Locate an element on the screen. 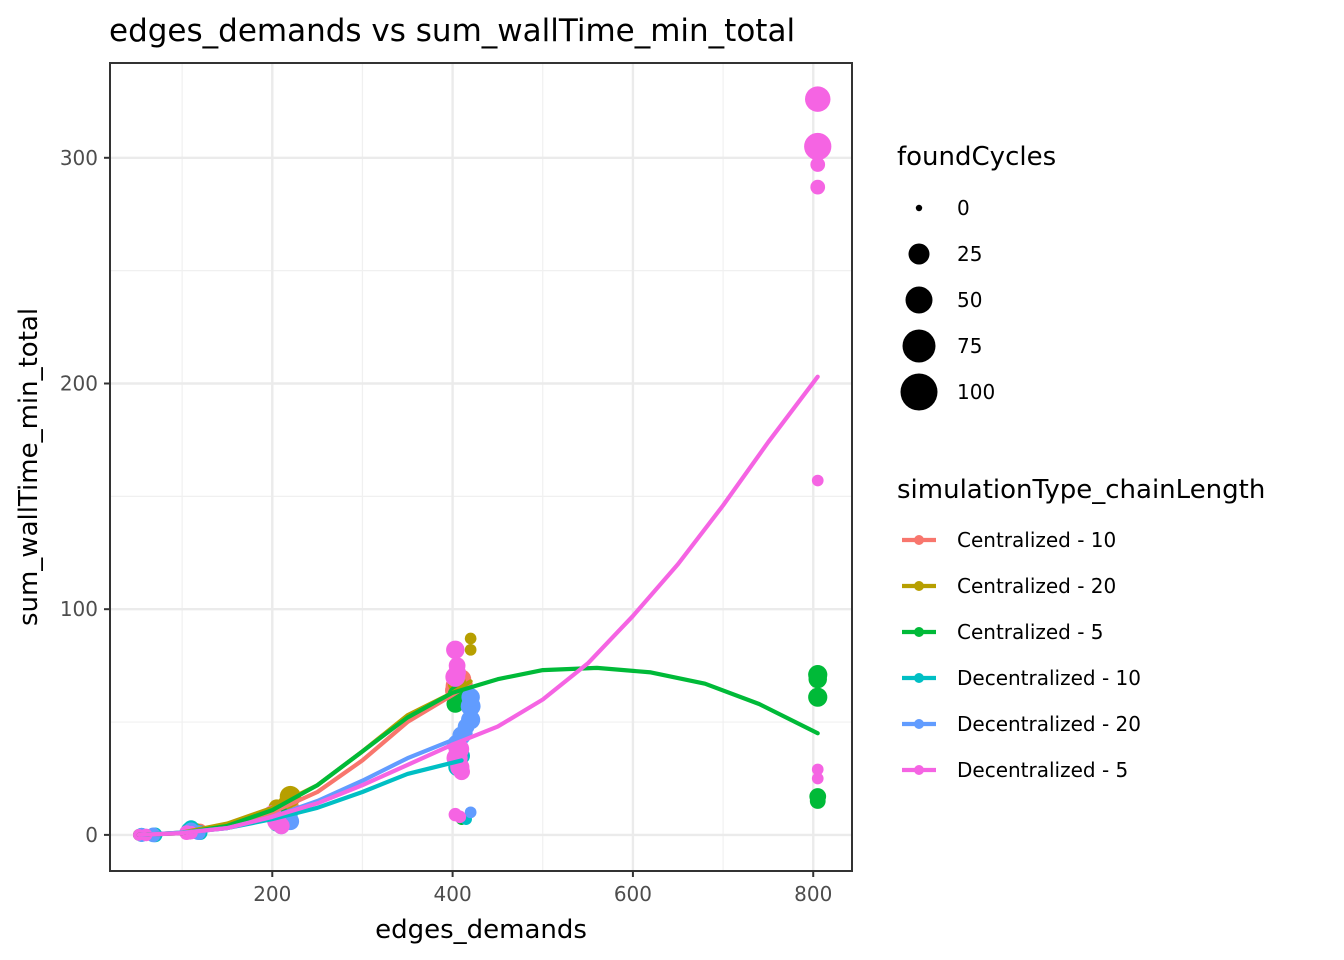 The height and width of the screenshot is (960, 1344). chart-title: edges_demands vs sum_wallTime_min_total is located at coordinates (452, 31).